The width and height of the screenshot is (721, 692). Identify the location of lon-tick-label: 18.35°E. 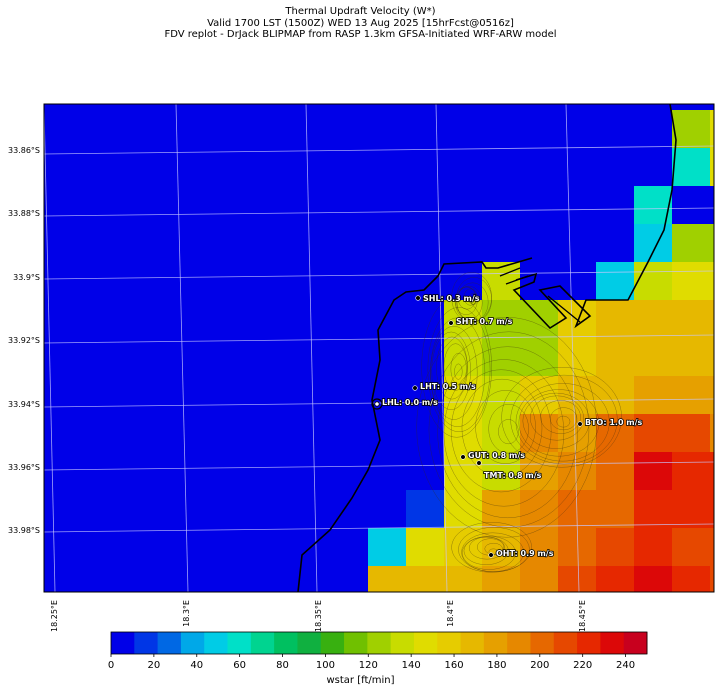
(318, 616).